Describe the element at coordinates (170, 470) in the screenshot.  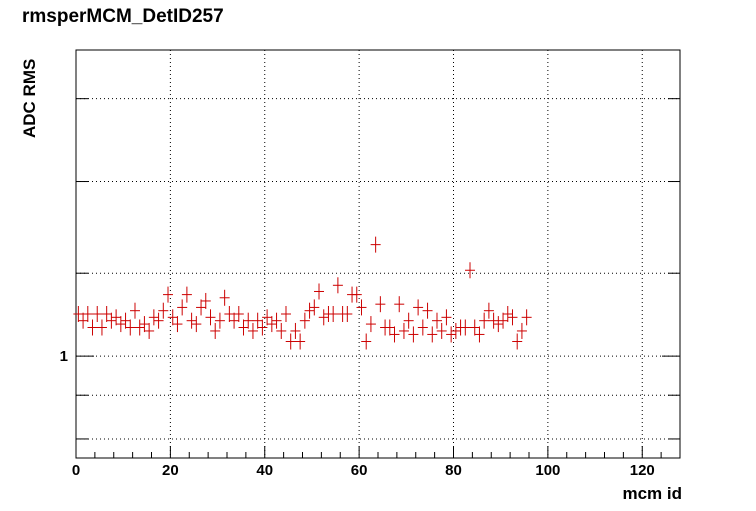
I see `x-tick-label: 20` at that location.